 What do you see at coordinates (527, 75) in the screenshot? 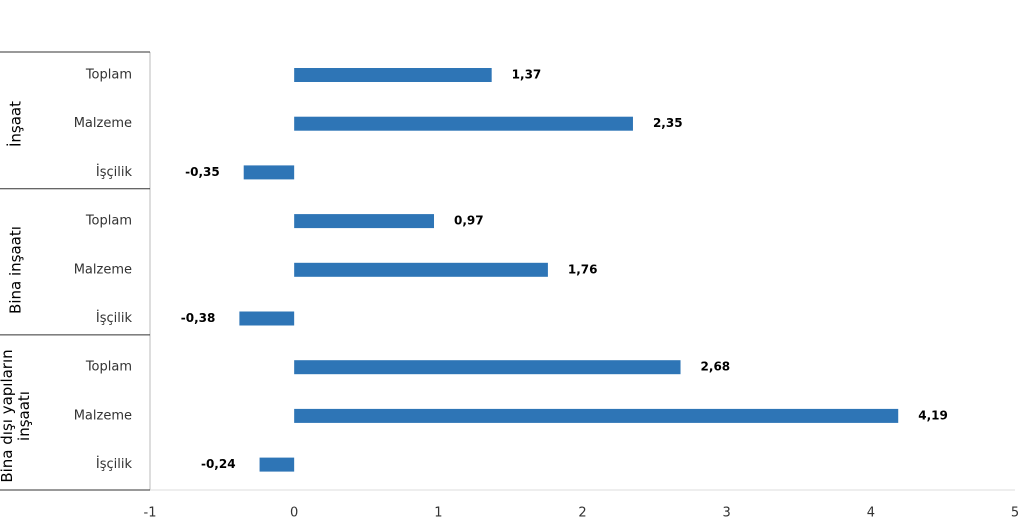
I see `value-label: 1,37` at bounding box center [527, 75].